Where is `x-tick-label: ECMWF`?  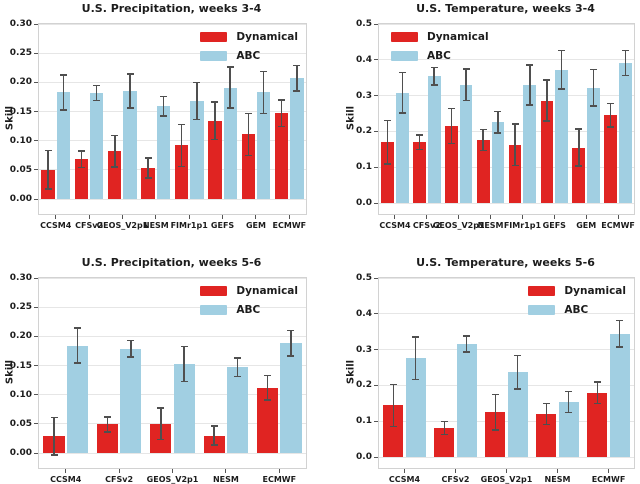
x-tick-label: ECMWF is located at coordinates (289, 225).